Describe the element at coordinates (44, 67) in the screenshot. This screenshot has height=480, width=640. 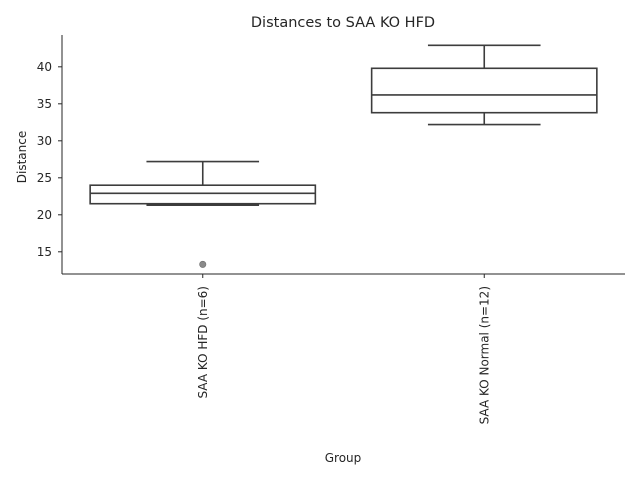
I see `y-tick-label: 40` at that location.